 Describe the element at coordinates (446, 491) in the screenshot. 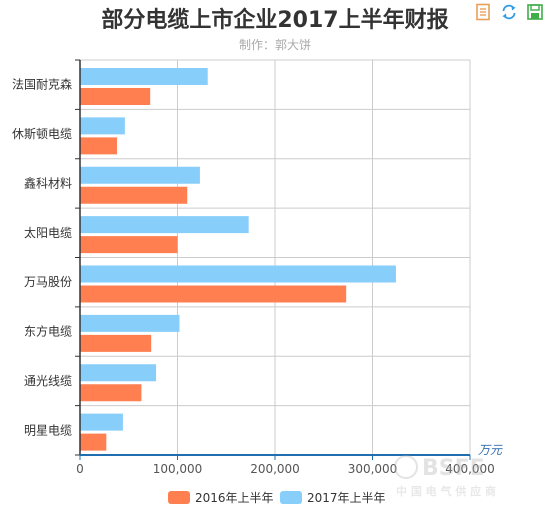

I see `watermark-sub: 中 国 电 气 供 应 商` at that location.